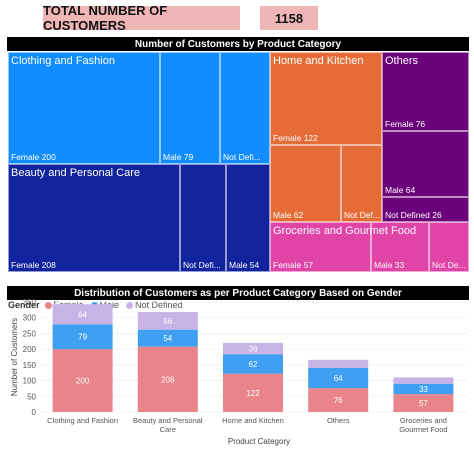 The width and height of the screenshot is (474, 455). Describe the element at coordinates (423, 380) in the screenshot. I see `bar-not-defined-groceries-and-gourmet-food` at that location.